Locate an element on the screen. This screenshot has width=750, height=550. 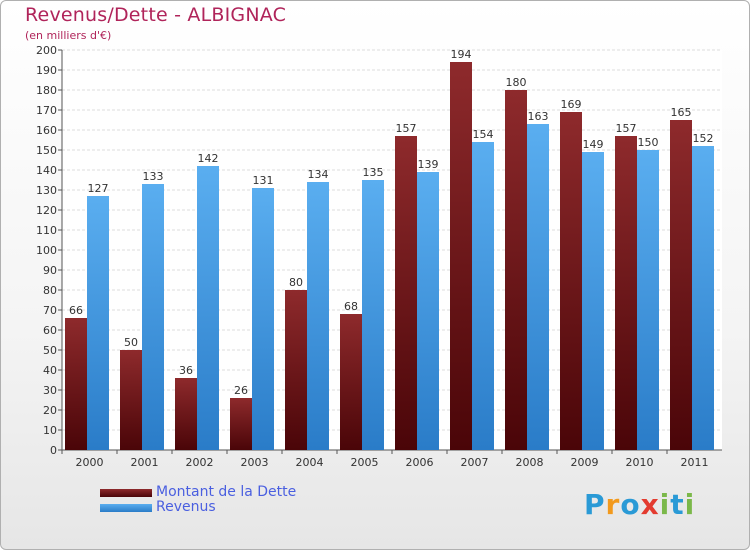
y-tick-label: 170 is located at coordinates (46, 110).